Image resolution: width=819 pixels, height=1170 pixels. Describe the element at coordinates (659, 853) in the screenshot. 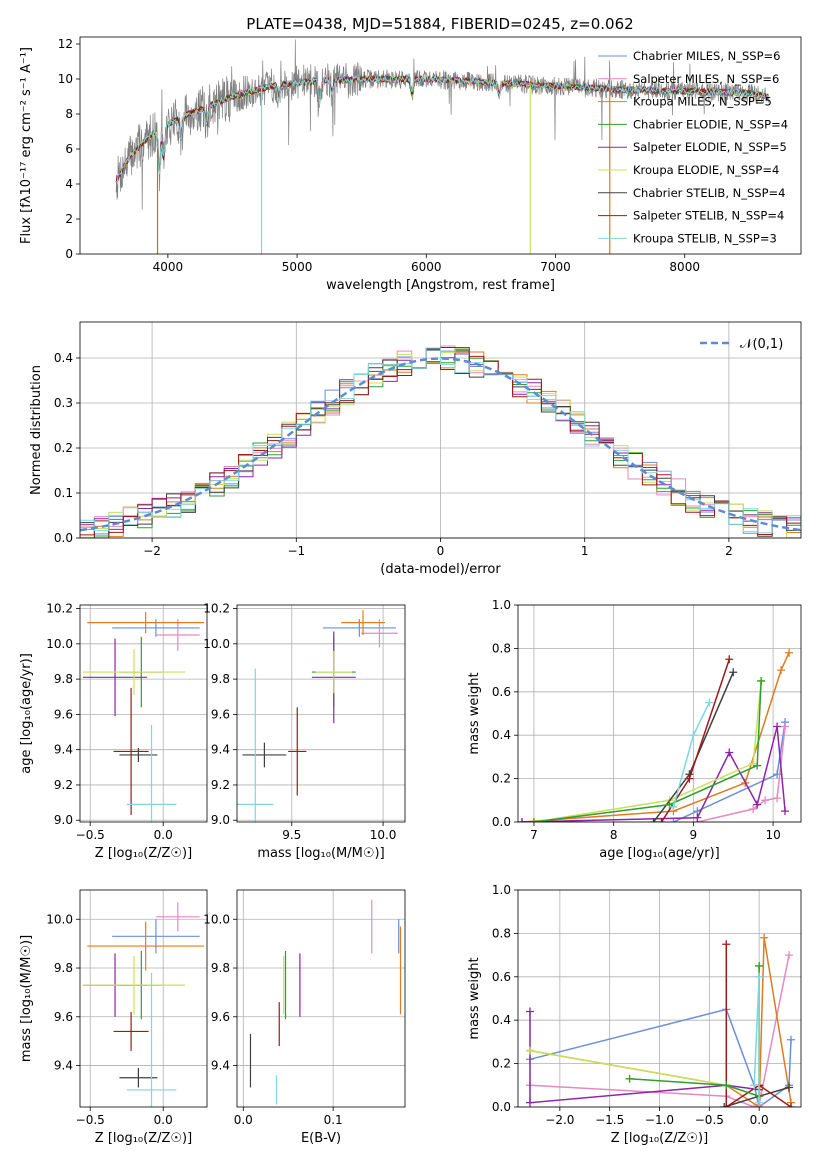

I see `x-axis-label: age [log₁₀(age/yr)]` at that location.